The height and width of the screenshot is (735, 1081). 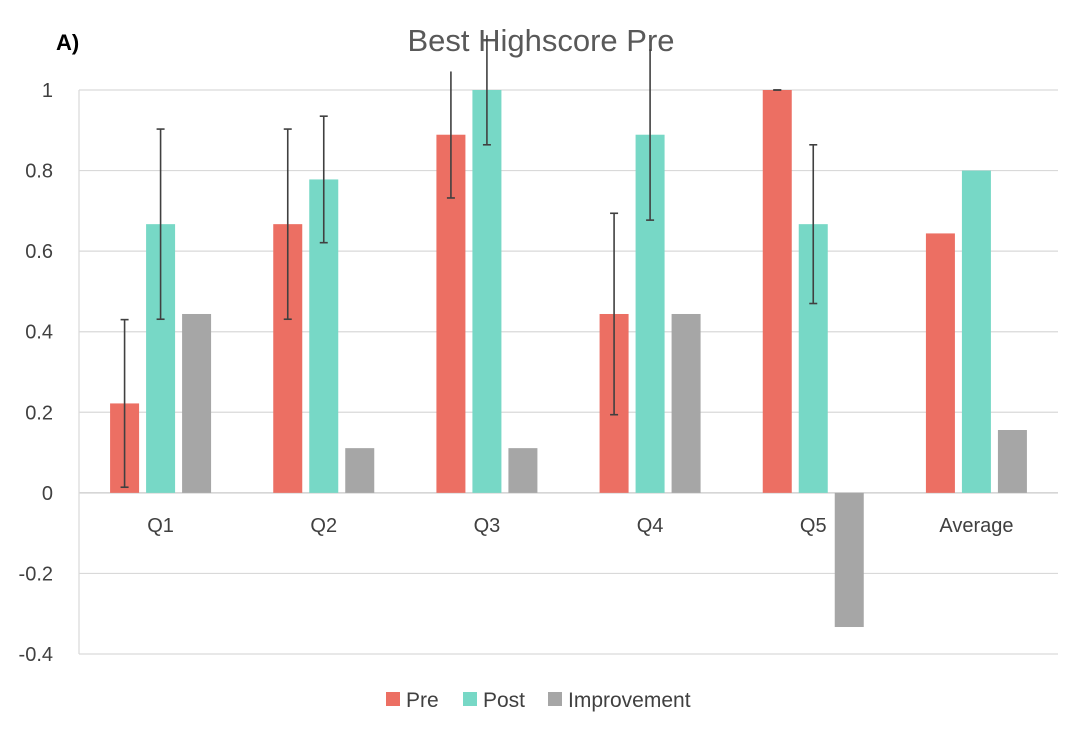 What do you see at coordinates (504, 700) in the screenshot?
I see `legend-label-post: Post` at bounding box center [504, 700].